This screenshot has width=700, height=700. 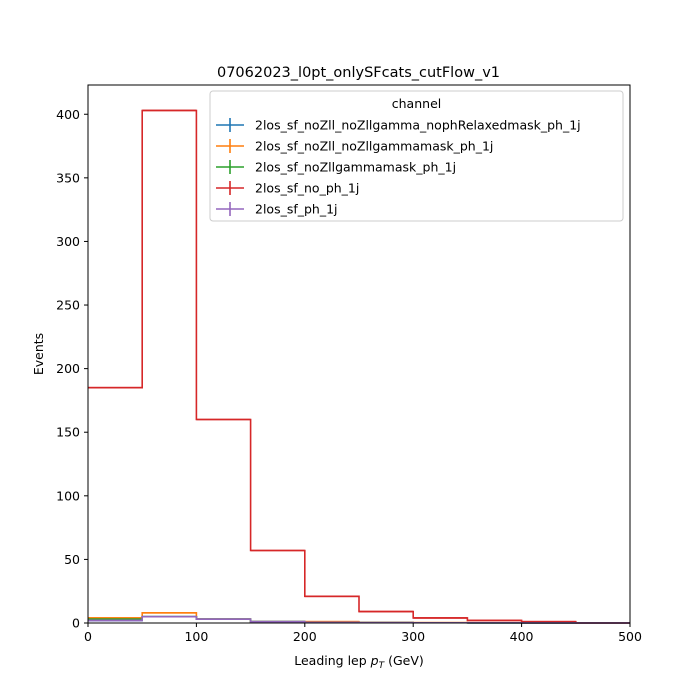 I want to click on y-axis-label: Events, so click(x=38, y=354).